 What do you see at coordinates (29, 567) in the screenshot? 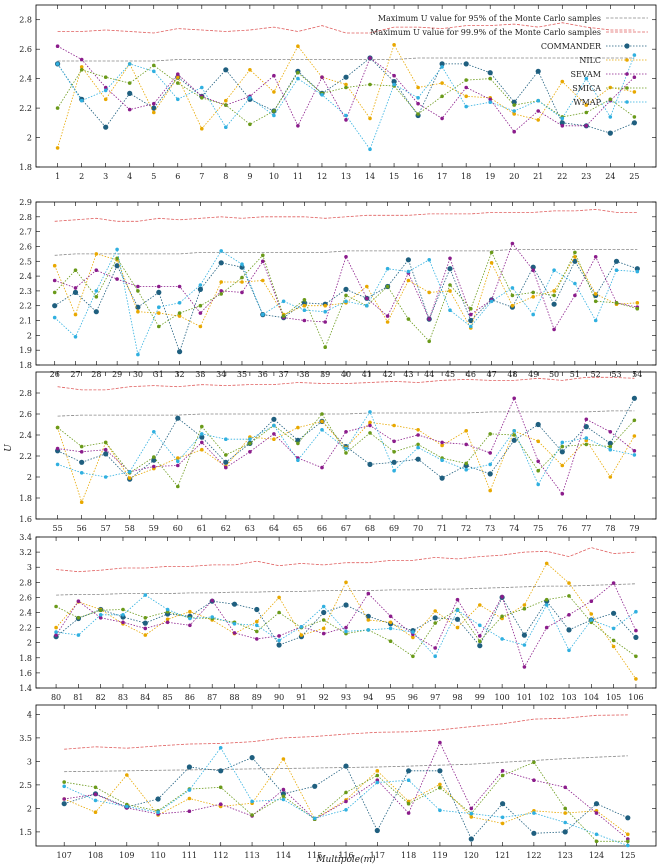
I see `y-tick-label: 3` at bounding box center [29, 567].